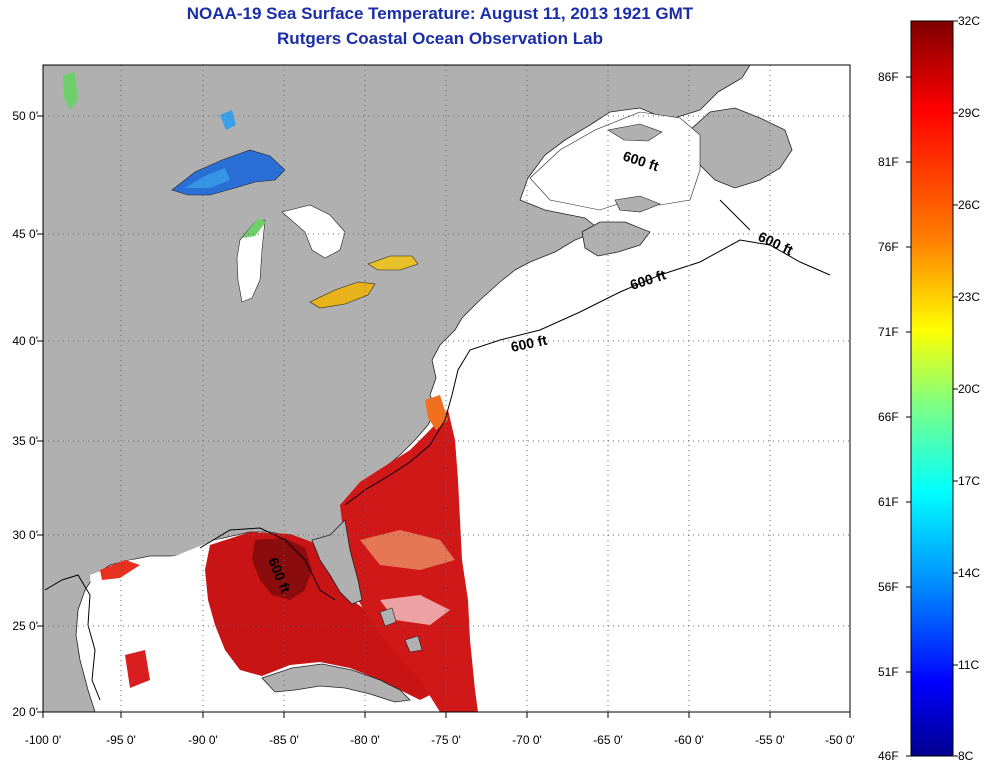 This screenshot has width=984, height=770. What do you see at coordinates (616, 239) in the screenshot?
I see `nova-scotia-land` at bounding box center [616, 239].